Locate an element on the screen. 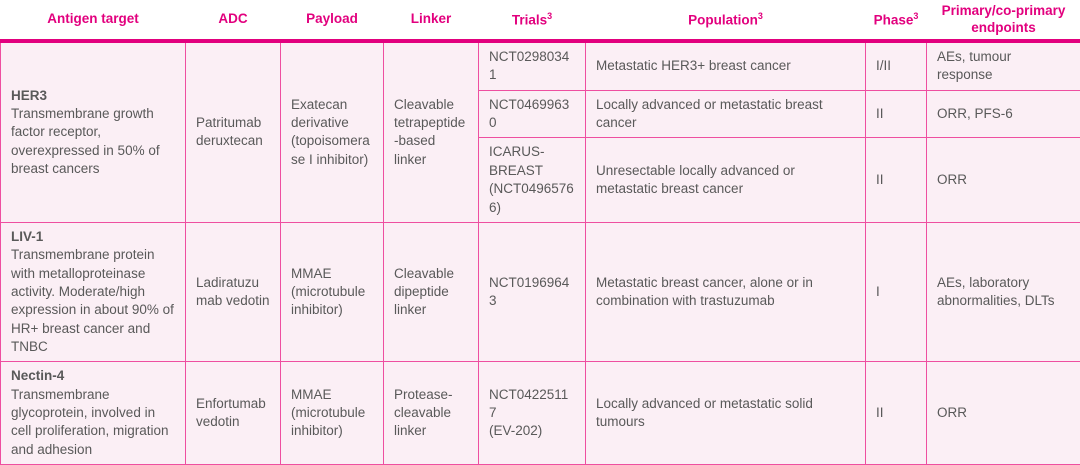 The width and height of the screenshot is (1080, 465). column-header-label: Primary/co-primary endpoints is located at coordinates (1003, 19).